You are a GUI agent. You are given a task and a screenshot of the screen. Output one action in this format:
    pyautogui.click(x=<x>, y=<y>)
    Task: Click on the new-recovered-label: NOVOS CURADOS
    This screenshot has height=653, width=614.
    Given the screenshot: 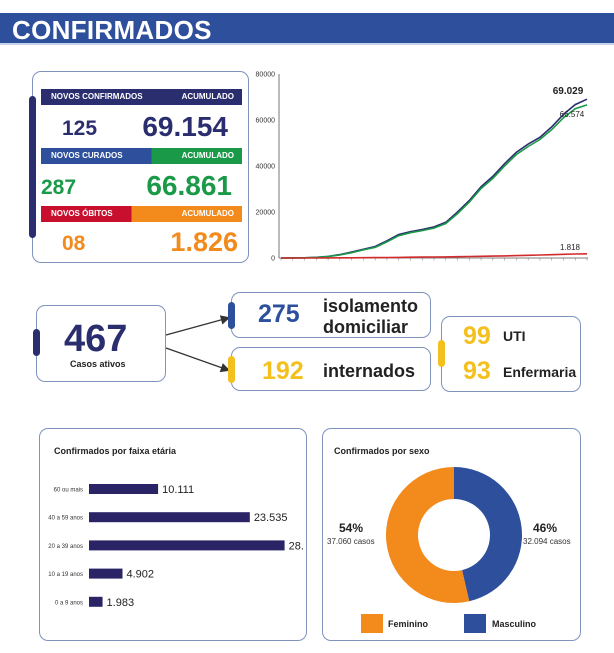 What is the action you would take?
    pyautogui.click(x=87, y=155)
    